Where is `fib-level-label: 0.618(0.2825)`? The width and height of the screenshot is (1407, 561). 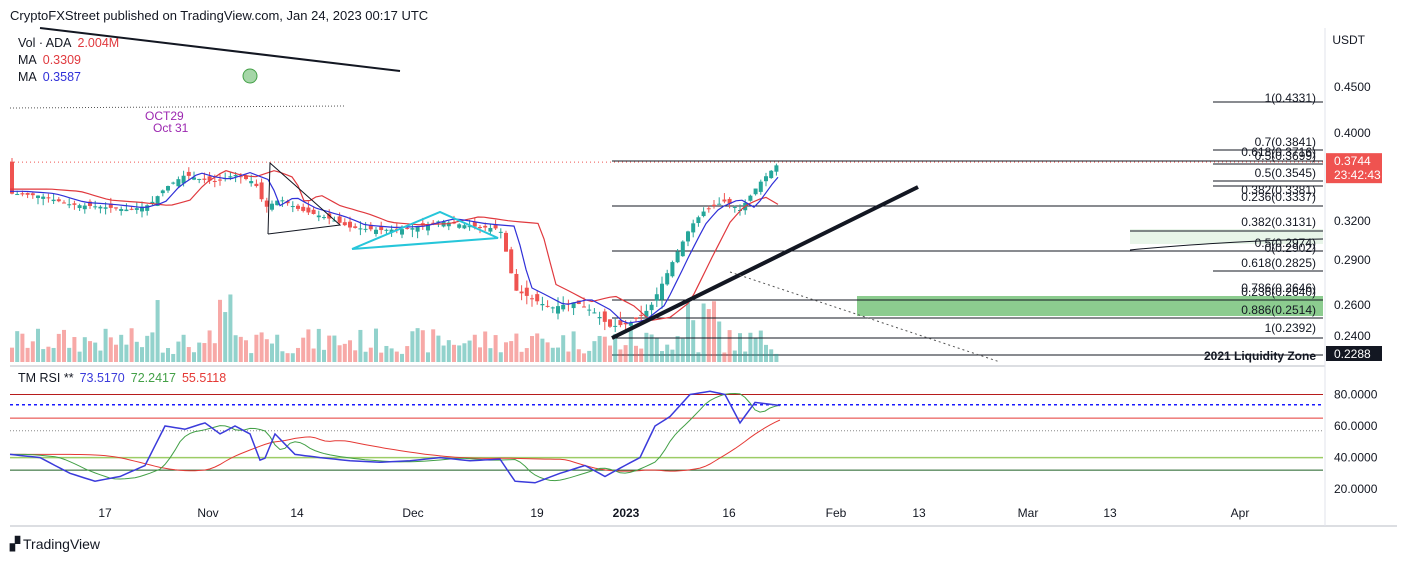 fib-level-label: 0.618(0.2825) is located at coordinates (1278, 263).